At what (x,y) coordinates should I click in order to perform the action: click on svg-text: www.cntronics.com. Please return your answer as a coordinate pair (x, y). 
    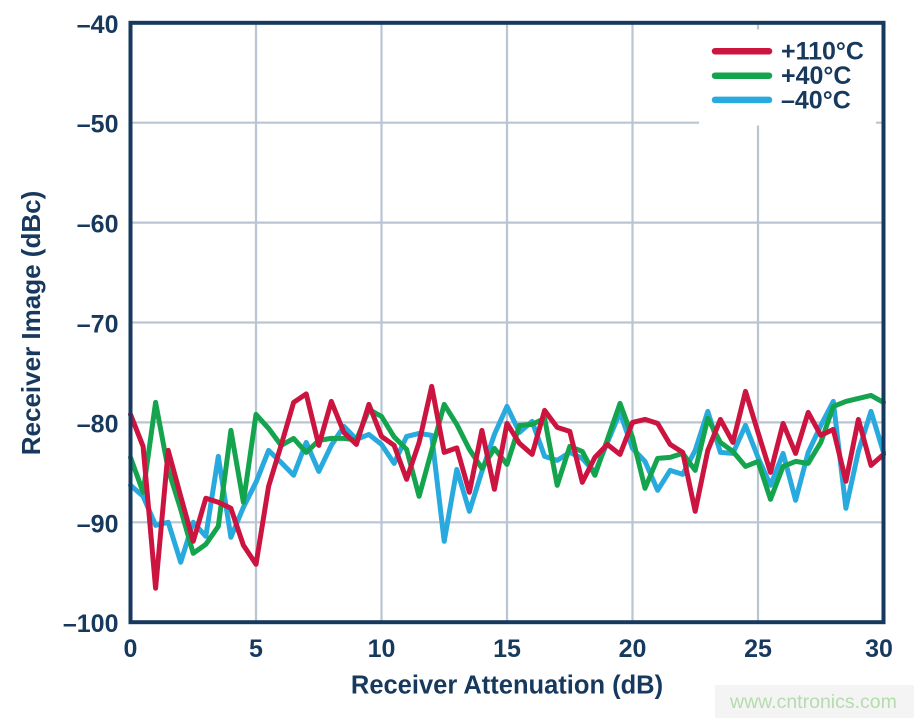
    Looking at the image, I should click on (813, 702).